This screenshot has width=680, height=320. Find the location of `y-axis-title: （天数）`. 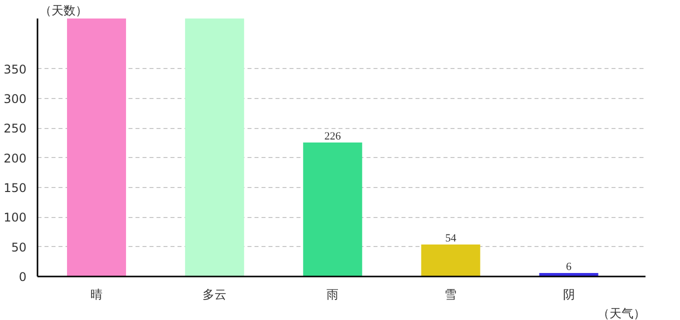

y-axis-title: （天数） is located at coordinates (64, 11).